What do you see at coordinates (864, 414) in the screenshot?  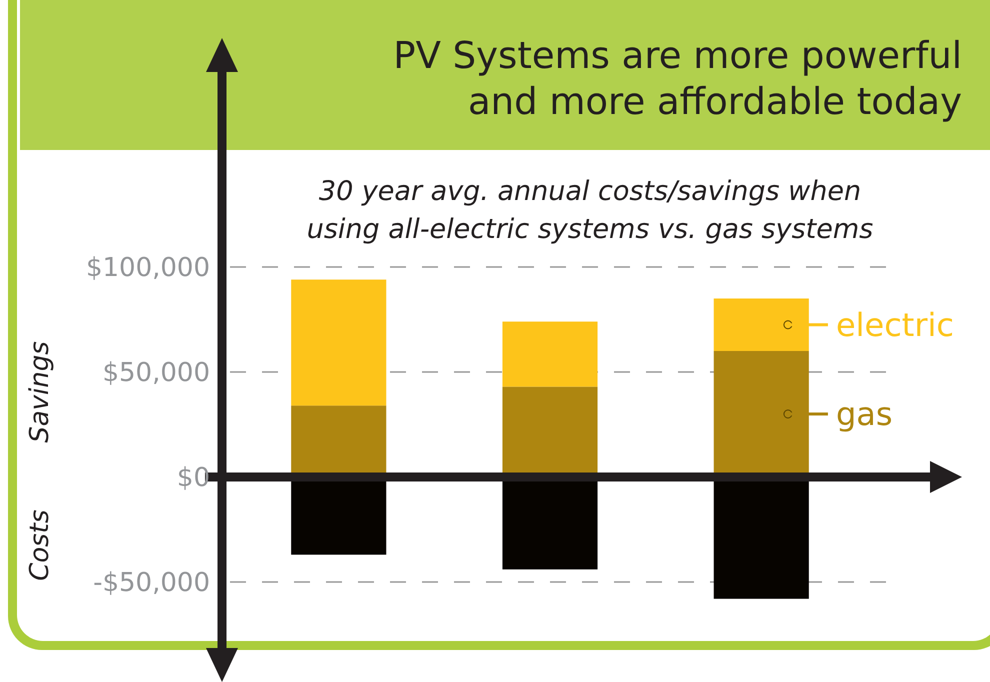 I see `legend-label: gas` at bounding box center [864, 414].